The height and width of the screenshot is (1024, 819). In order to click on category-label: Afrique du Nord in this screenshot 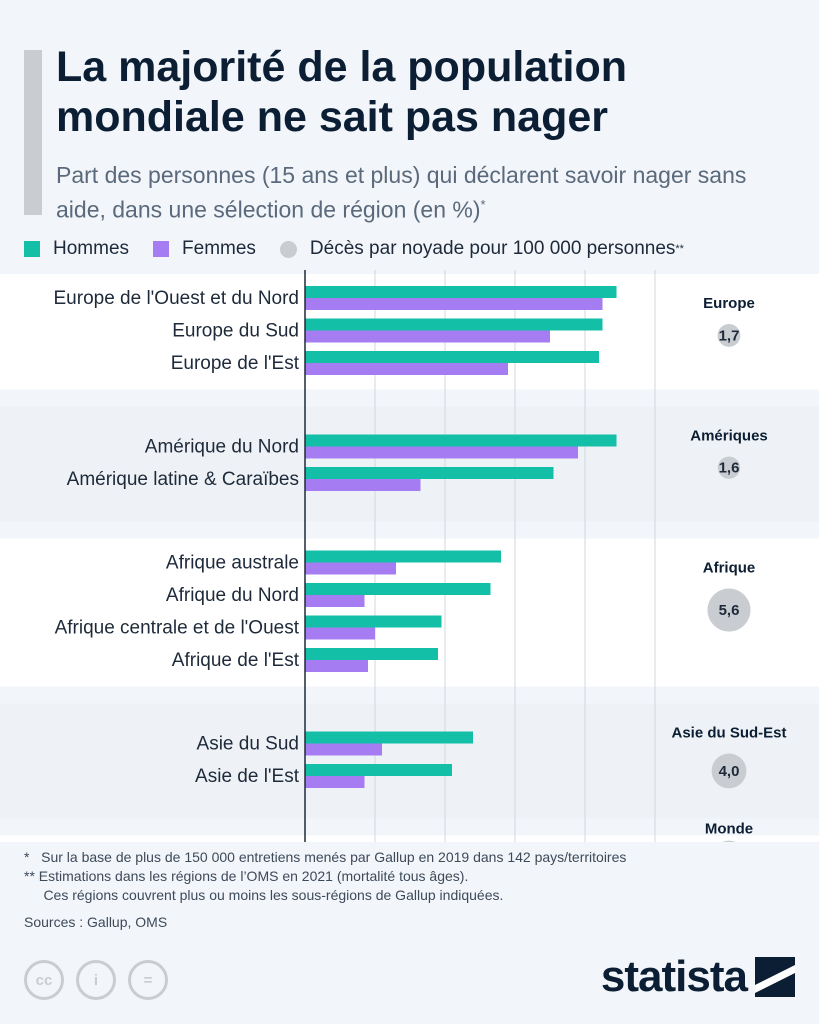, I will do `click(232, 595)`.